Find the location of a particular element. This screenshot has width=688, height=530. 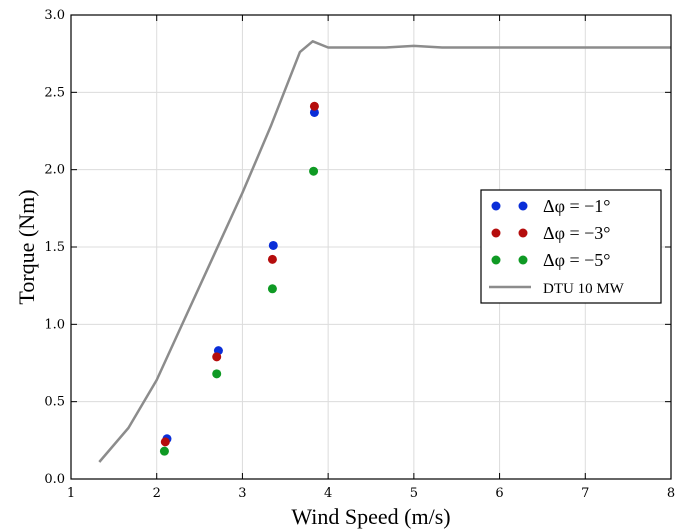

legend-label: Δφ = −3° is located at coordinates (576, 233).